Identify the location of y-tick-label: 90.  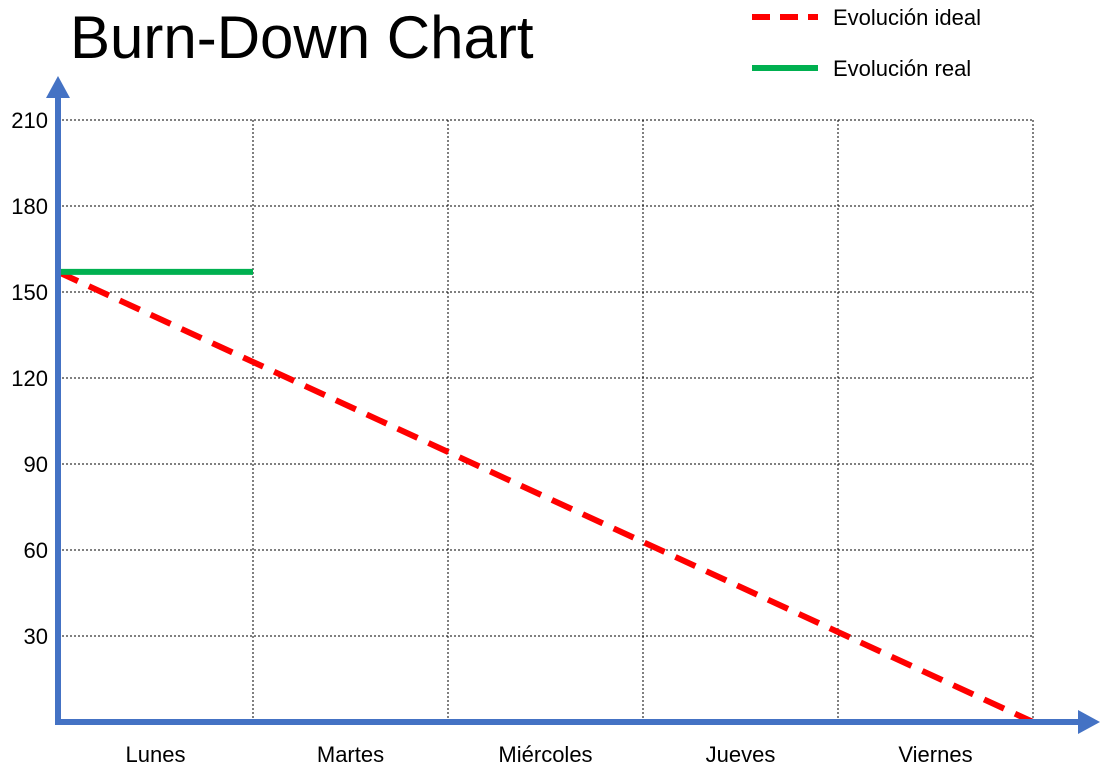
(36, 464).